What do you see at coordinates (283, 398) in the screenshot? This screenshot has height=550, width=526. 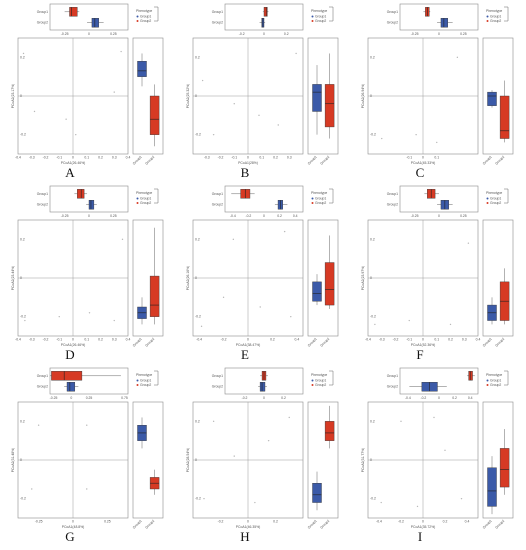 I see `top-tick-label: 0.2` at bounding box center [283, 398].